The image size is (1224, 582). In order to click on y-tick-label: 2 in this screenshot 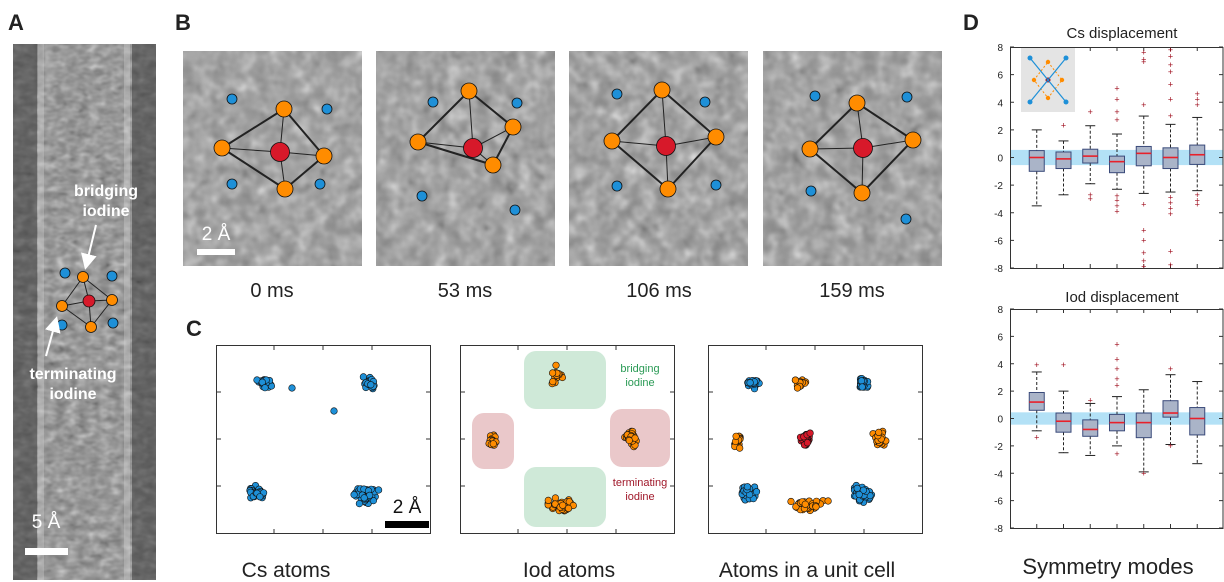, I will do `click(1000, 392)`.